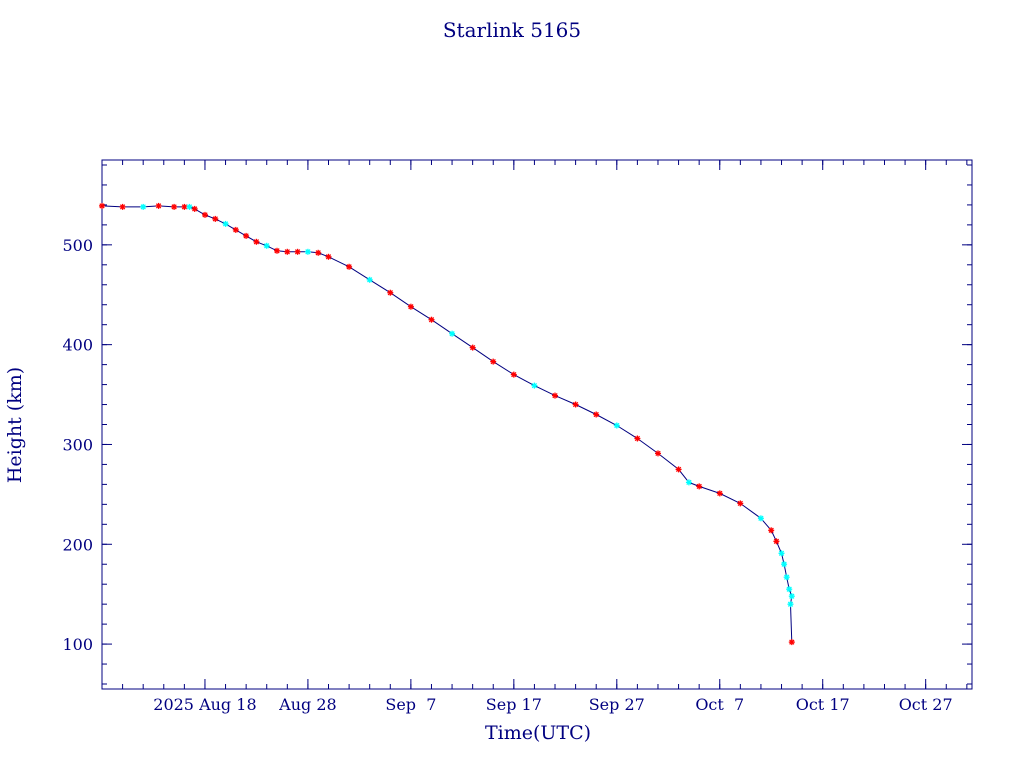 The height and width of the screenshot is (768, 1024). I want to click on x-tick-label: Oct 7, so click(719, 704).